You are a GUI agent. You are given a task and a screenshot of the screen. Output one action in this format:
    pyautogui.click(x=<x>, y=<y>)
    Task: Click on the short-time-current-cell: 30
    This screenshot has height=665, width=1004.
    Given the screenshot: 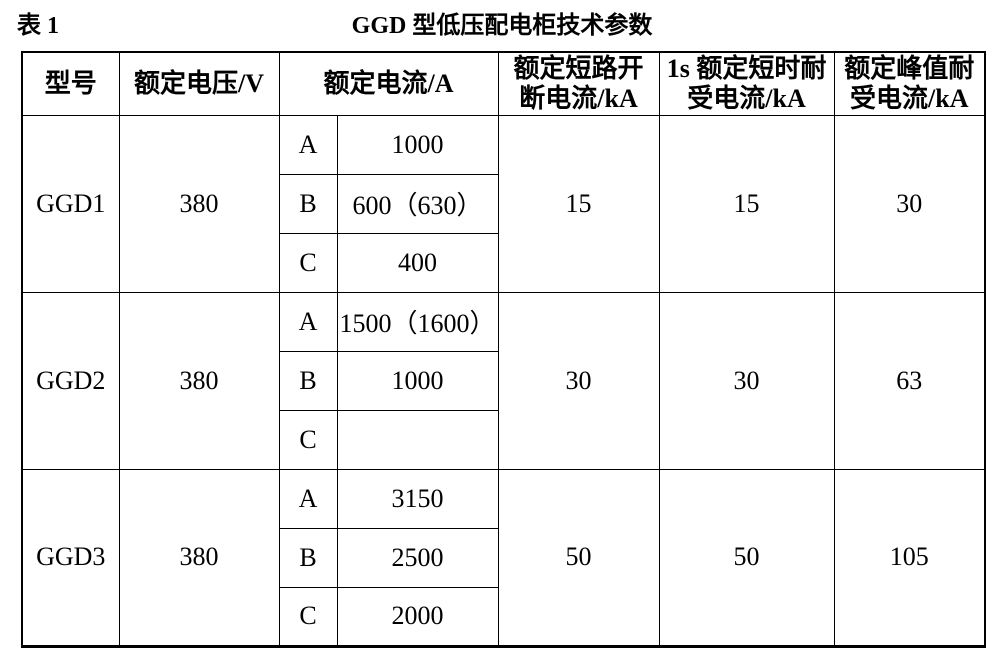 What is the action you would take?
    pyautogui.click(x=746, y=380)
    